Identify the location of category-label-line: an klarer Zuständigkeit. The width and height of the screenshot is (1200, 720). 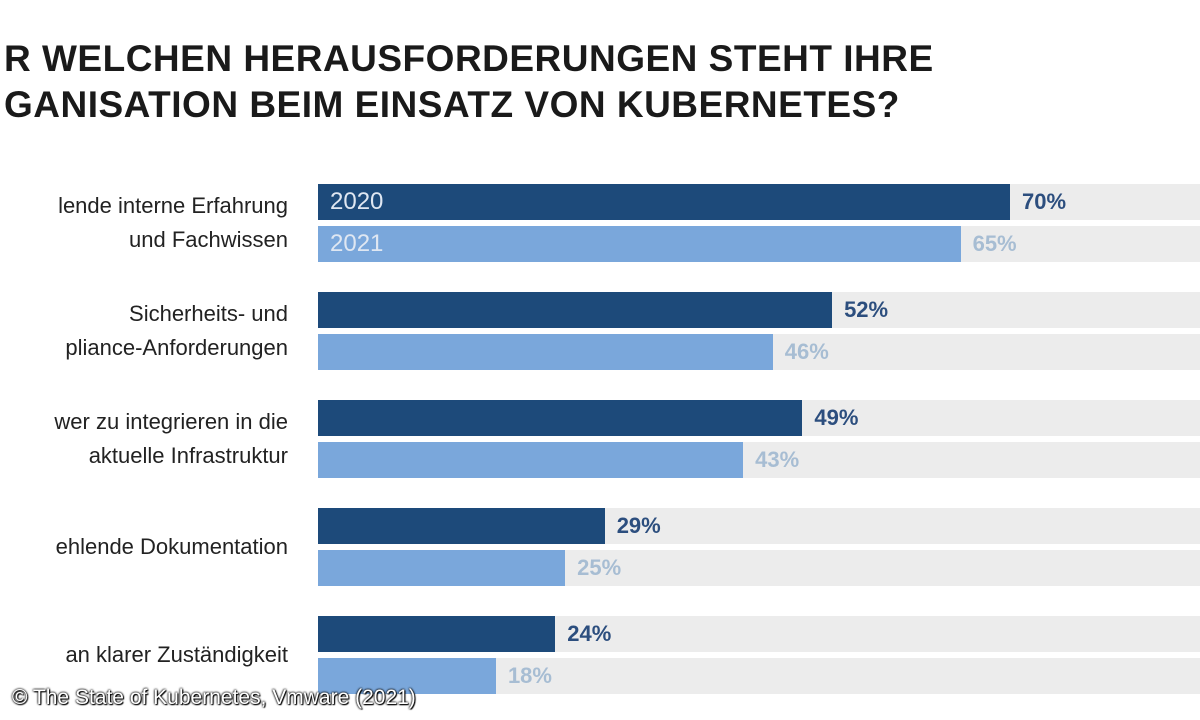
(176, 654).